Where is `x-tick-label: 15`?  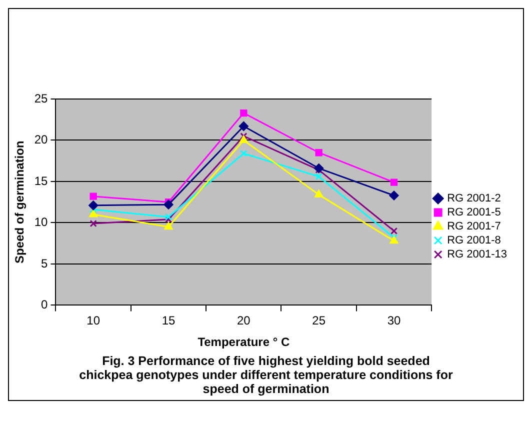
x-tick-label: 15 is located at coordinates (169, 321).